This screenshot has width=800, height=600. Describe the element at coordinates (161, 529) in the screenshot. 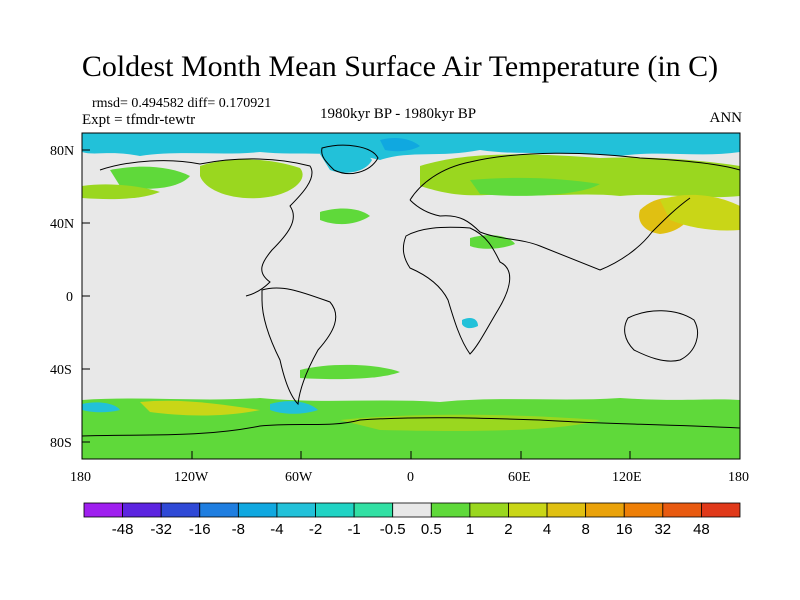

I see `colorbar-label: -32` at that location.